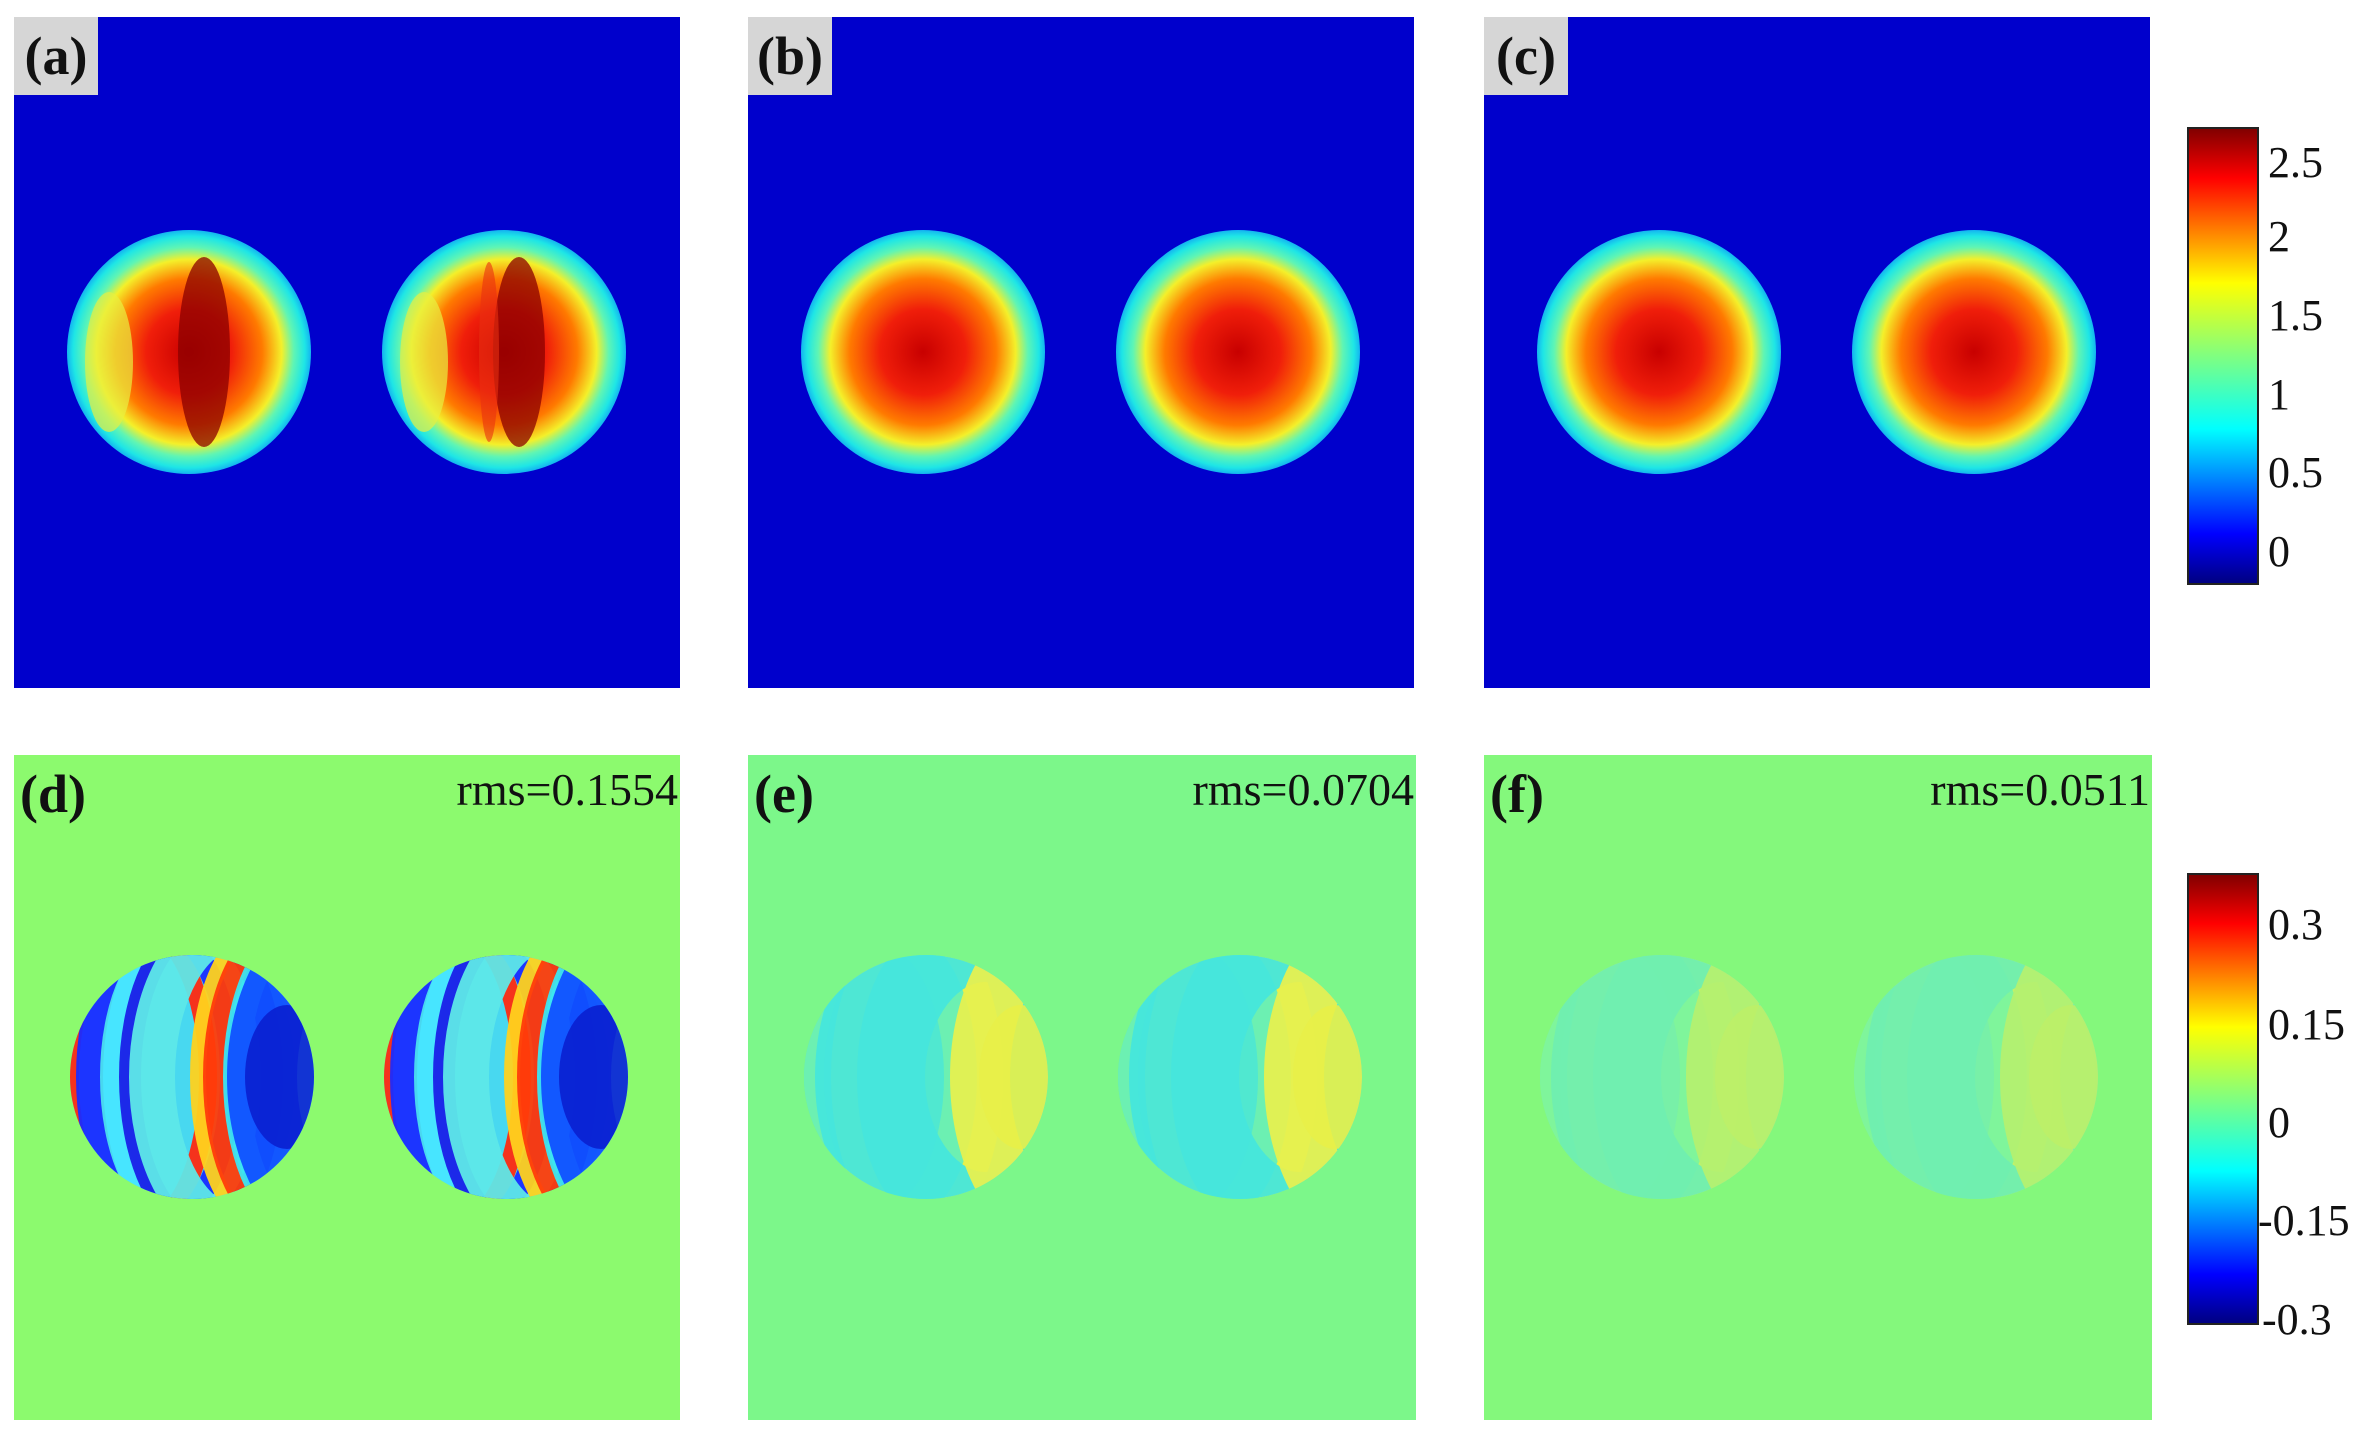 The image size is (2379, 1437). Describe the element at coordinates (56, 56) in the screenshot. I see `panel-label-a: (a)` at that location.